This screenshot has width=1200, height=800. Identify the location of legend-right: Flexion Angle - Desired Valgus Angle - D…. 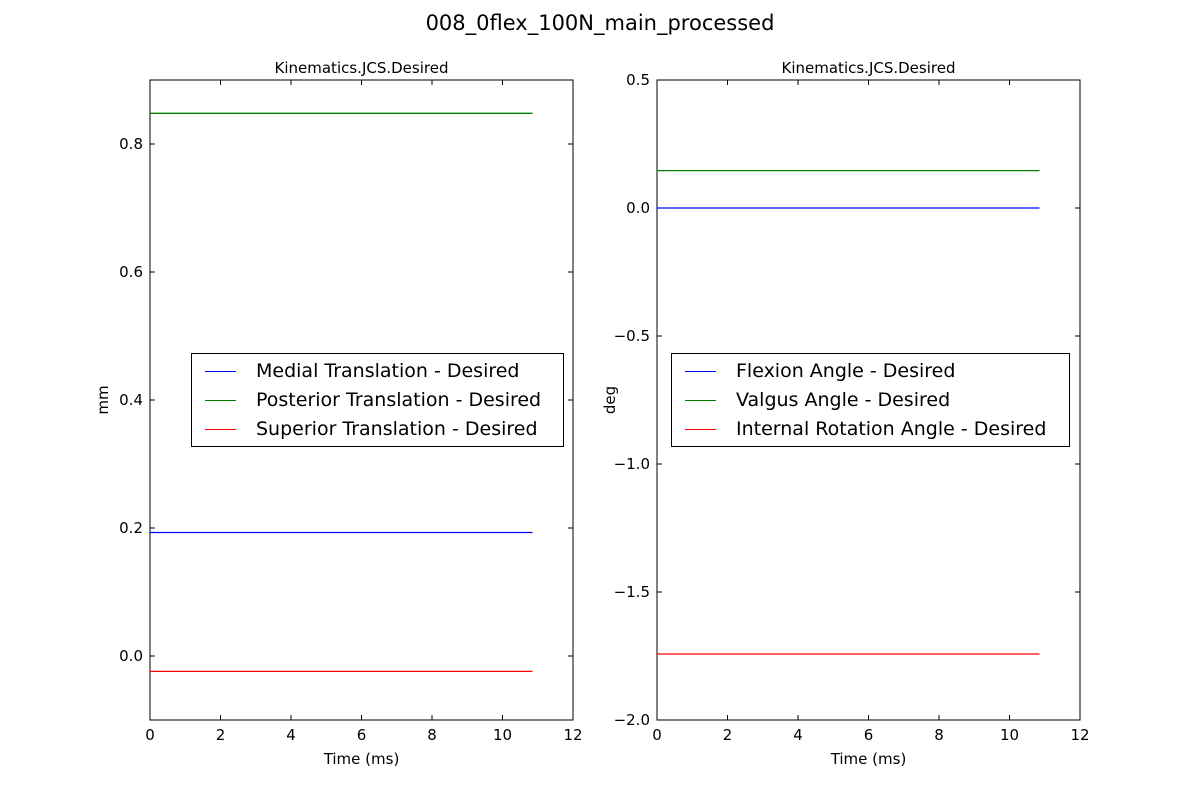
(870, 400).